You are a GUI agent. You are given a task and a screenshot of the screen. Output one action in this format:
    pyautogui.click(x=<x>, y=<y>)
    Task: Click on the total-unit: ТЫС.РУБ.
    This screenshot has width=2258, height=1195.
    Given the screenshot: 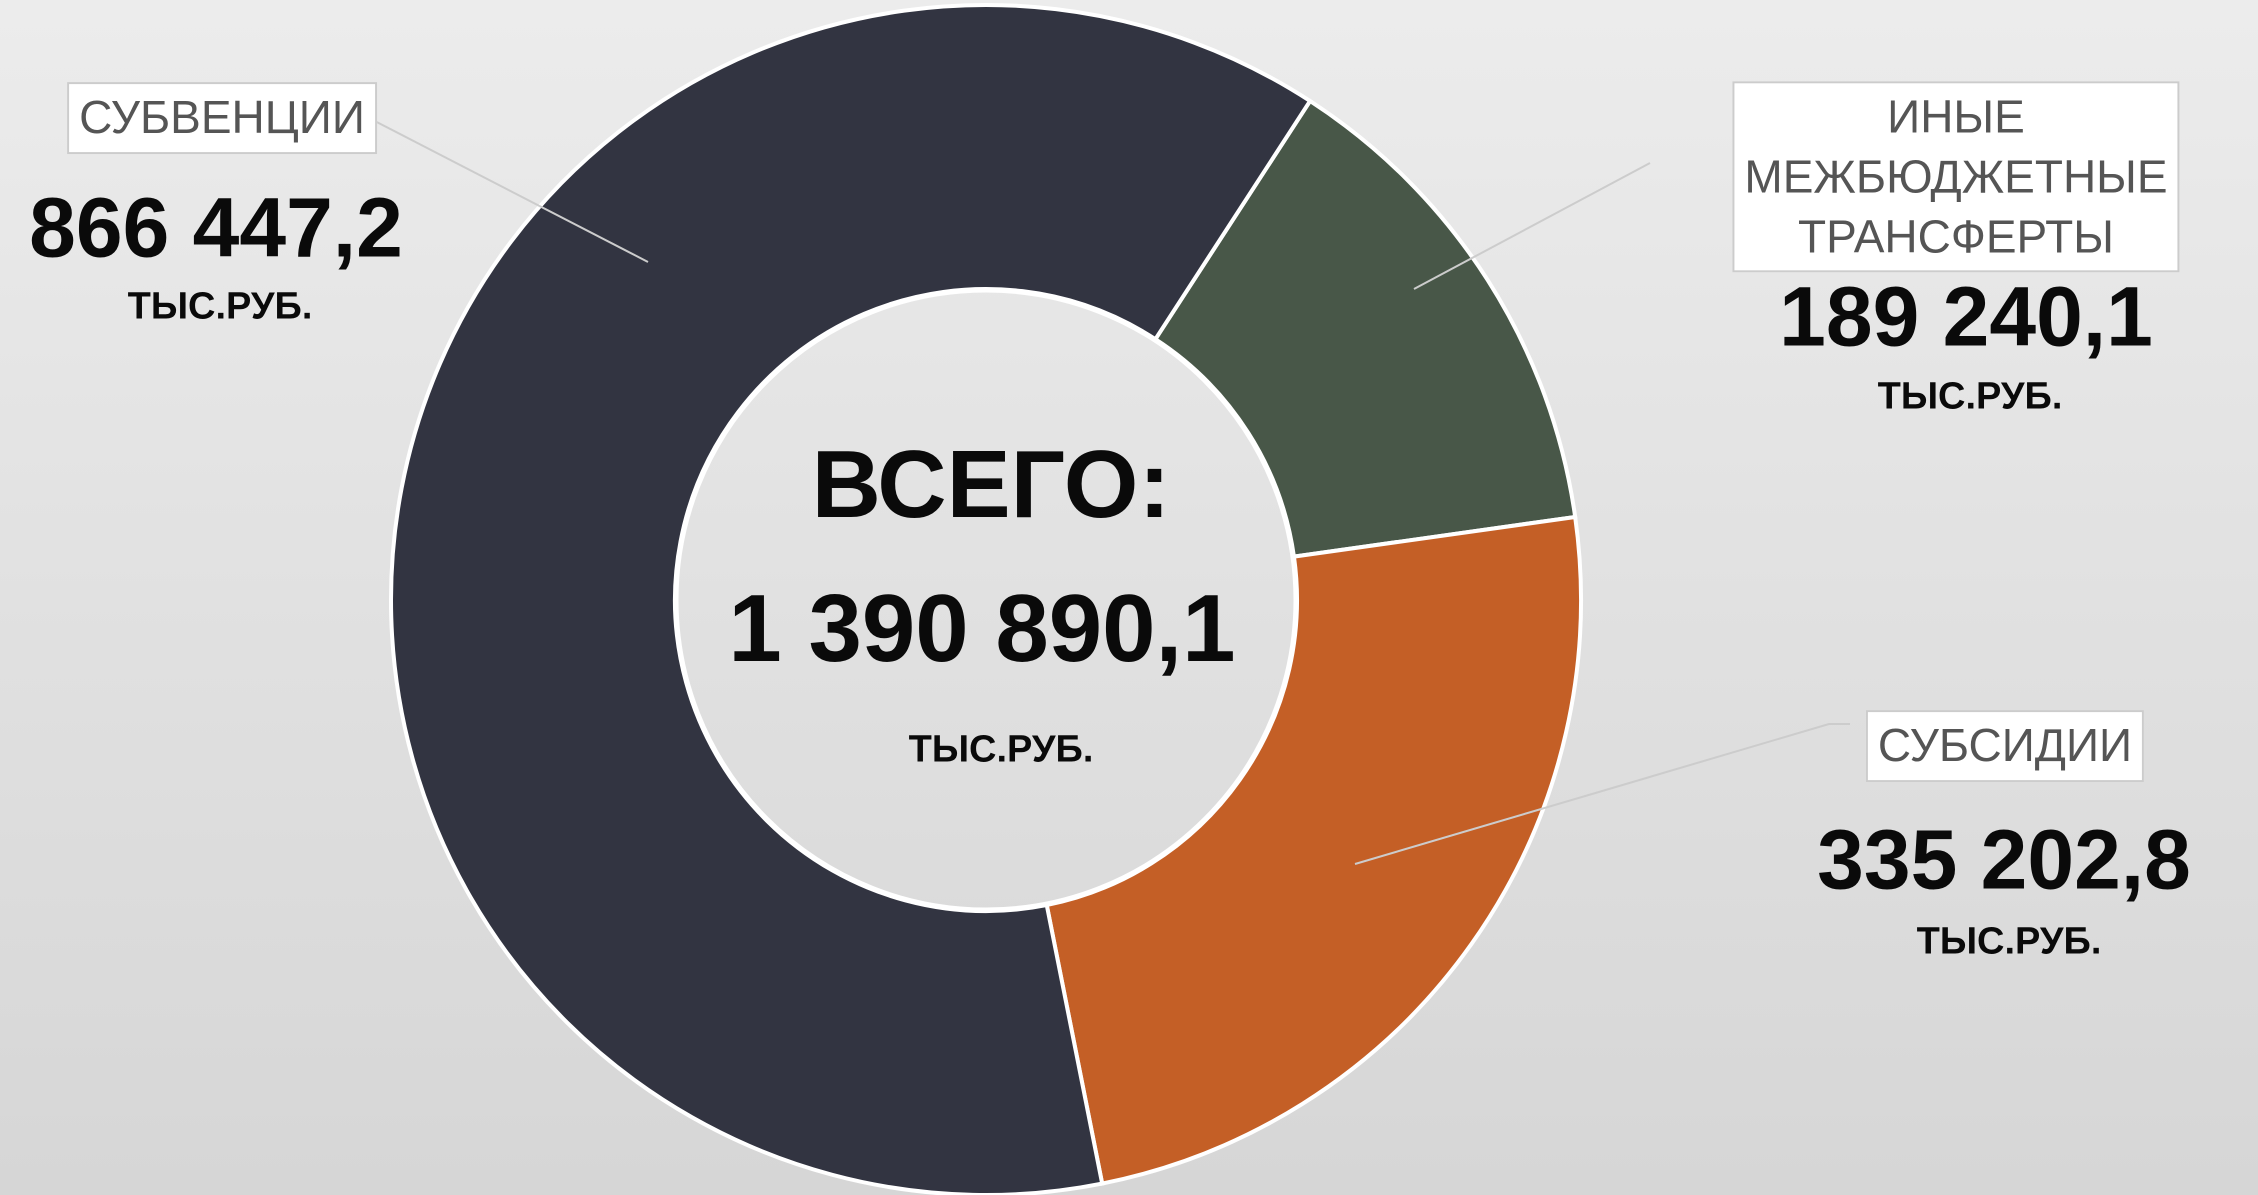 What is the action you would take?
    pyautogui.click(x=1001, y=749)
    